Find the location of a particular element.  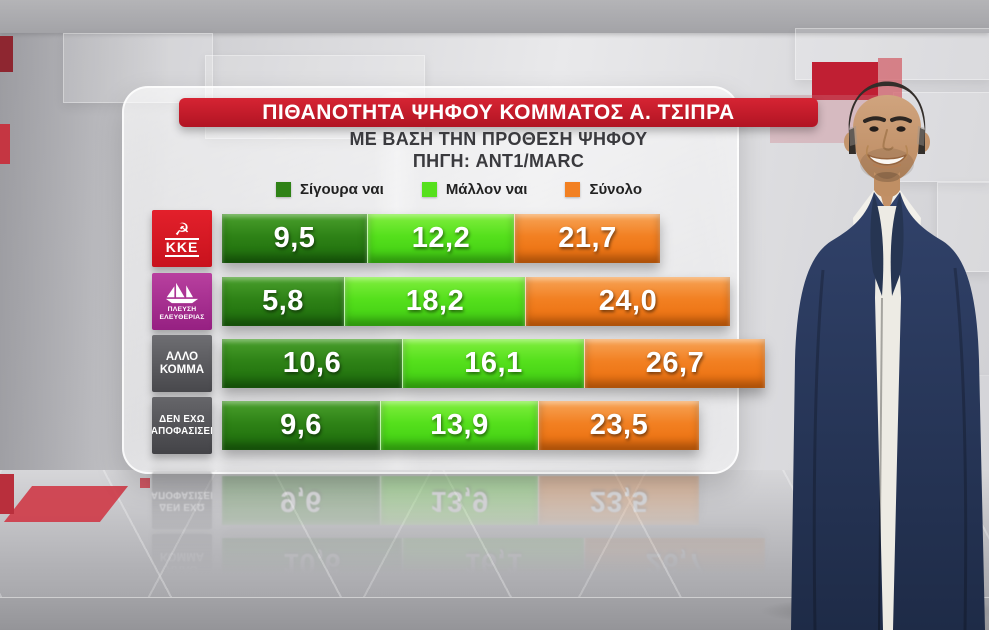

value-label: 18,2 is located at coordinates (435, 301).